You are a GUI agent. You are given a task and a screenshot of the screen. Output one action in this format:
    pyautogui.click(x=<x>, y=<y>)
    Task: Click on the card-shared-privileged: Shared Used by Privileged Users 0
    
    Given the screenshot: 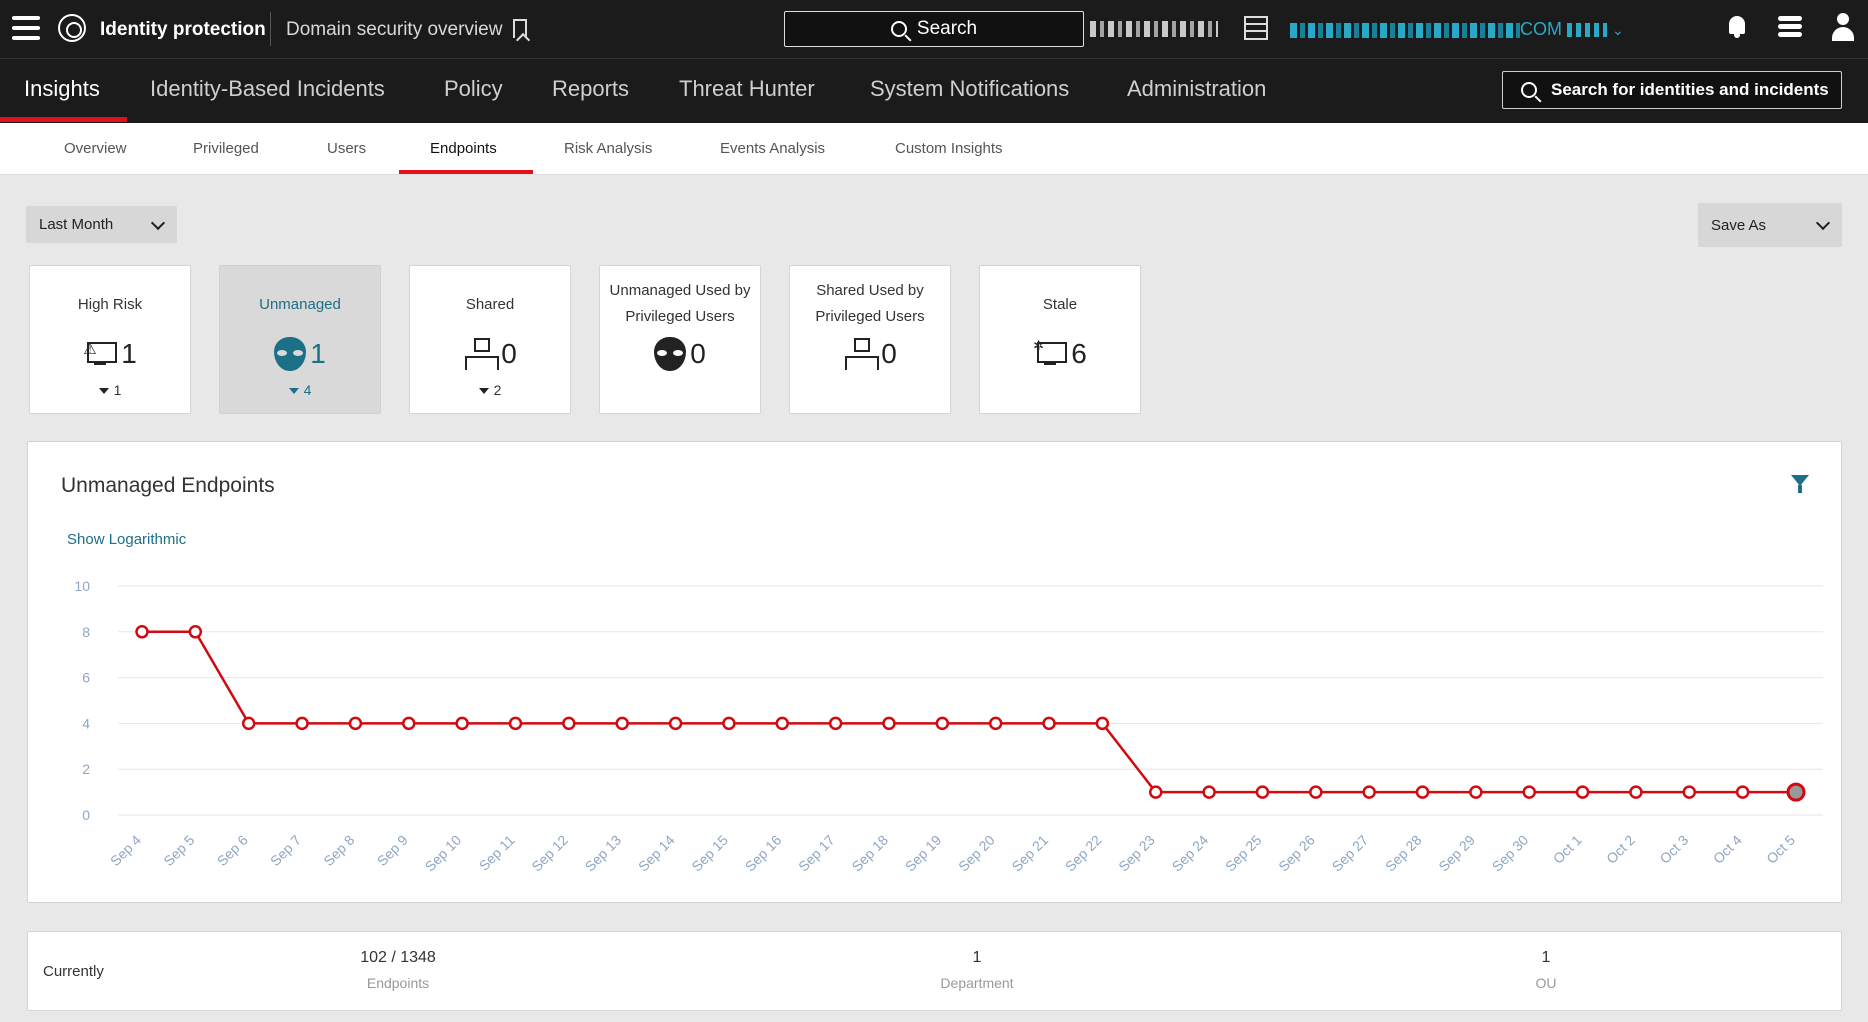 What is the action you would take?
    pyautogui.click(x=870, y=339)
    